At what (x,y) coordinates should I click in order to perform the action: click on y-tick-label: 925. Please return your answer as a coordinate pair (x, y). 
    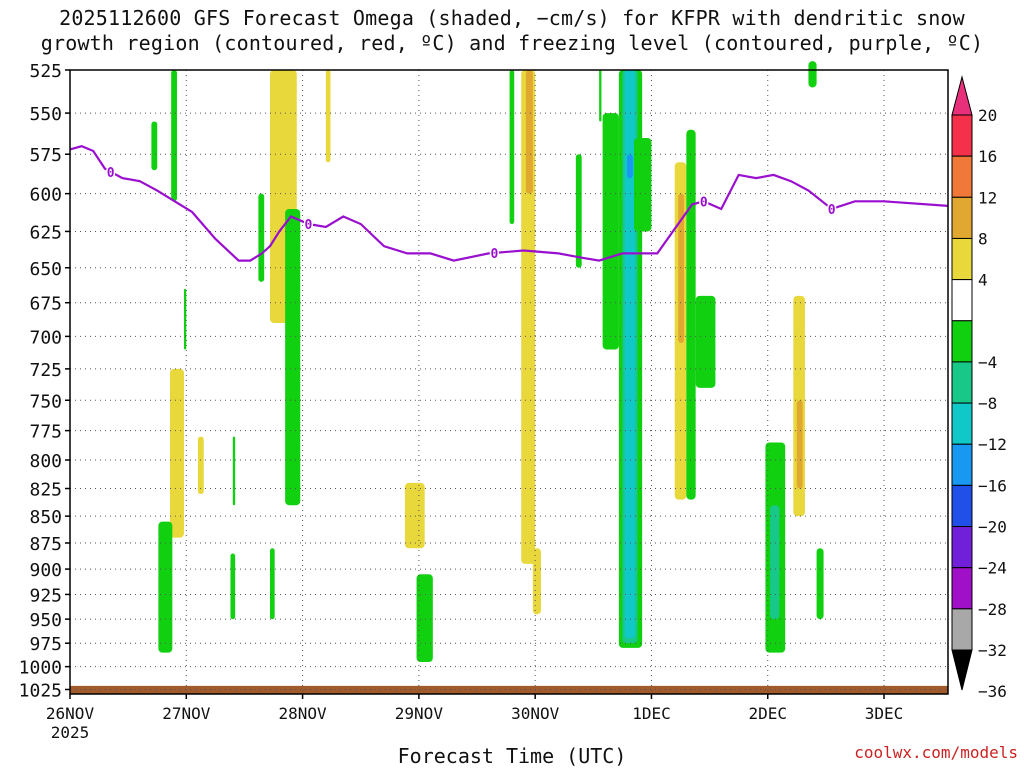
    Looking at the image, I should click on (45, 595).